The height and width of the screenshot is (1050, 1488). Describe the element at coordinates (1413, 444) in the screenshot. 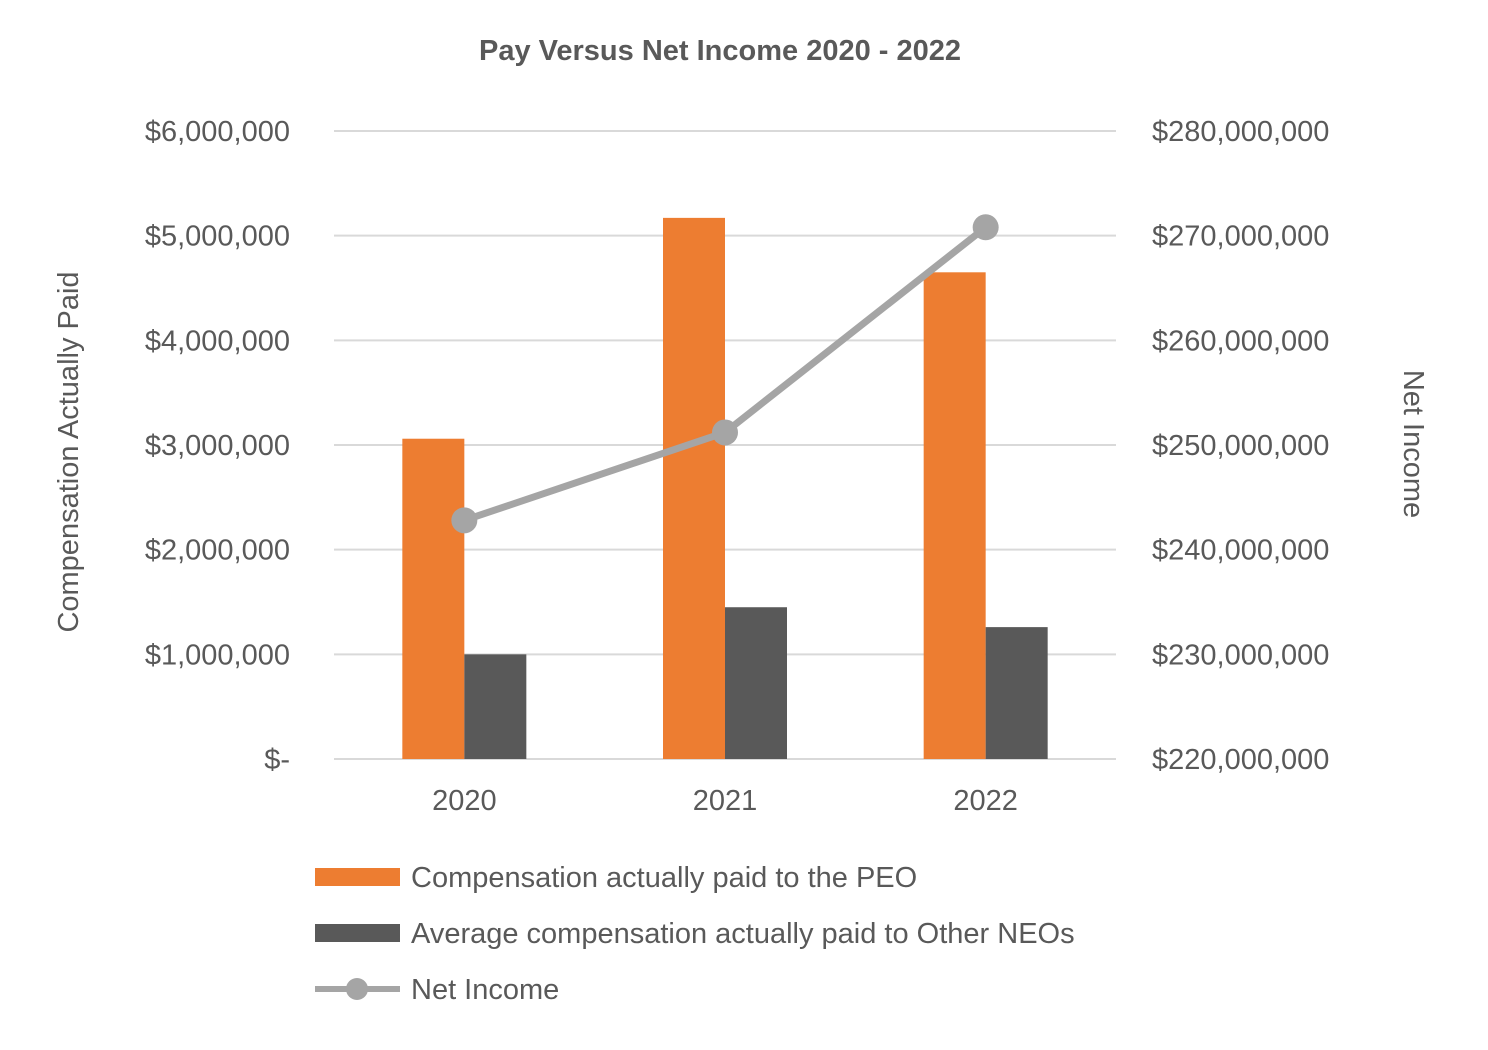

I see `right-axis-title: Net Income` at that location.